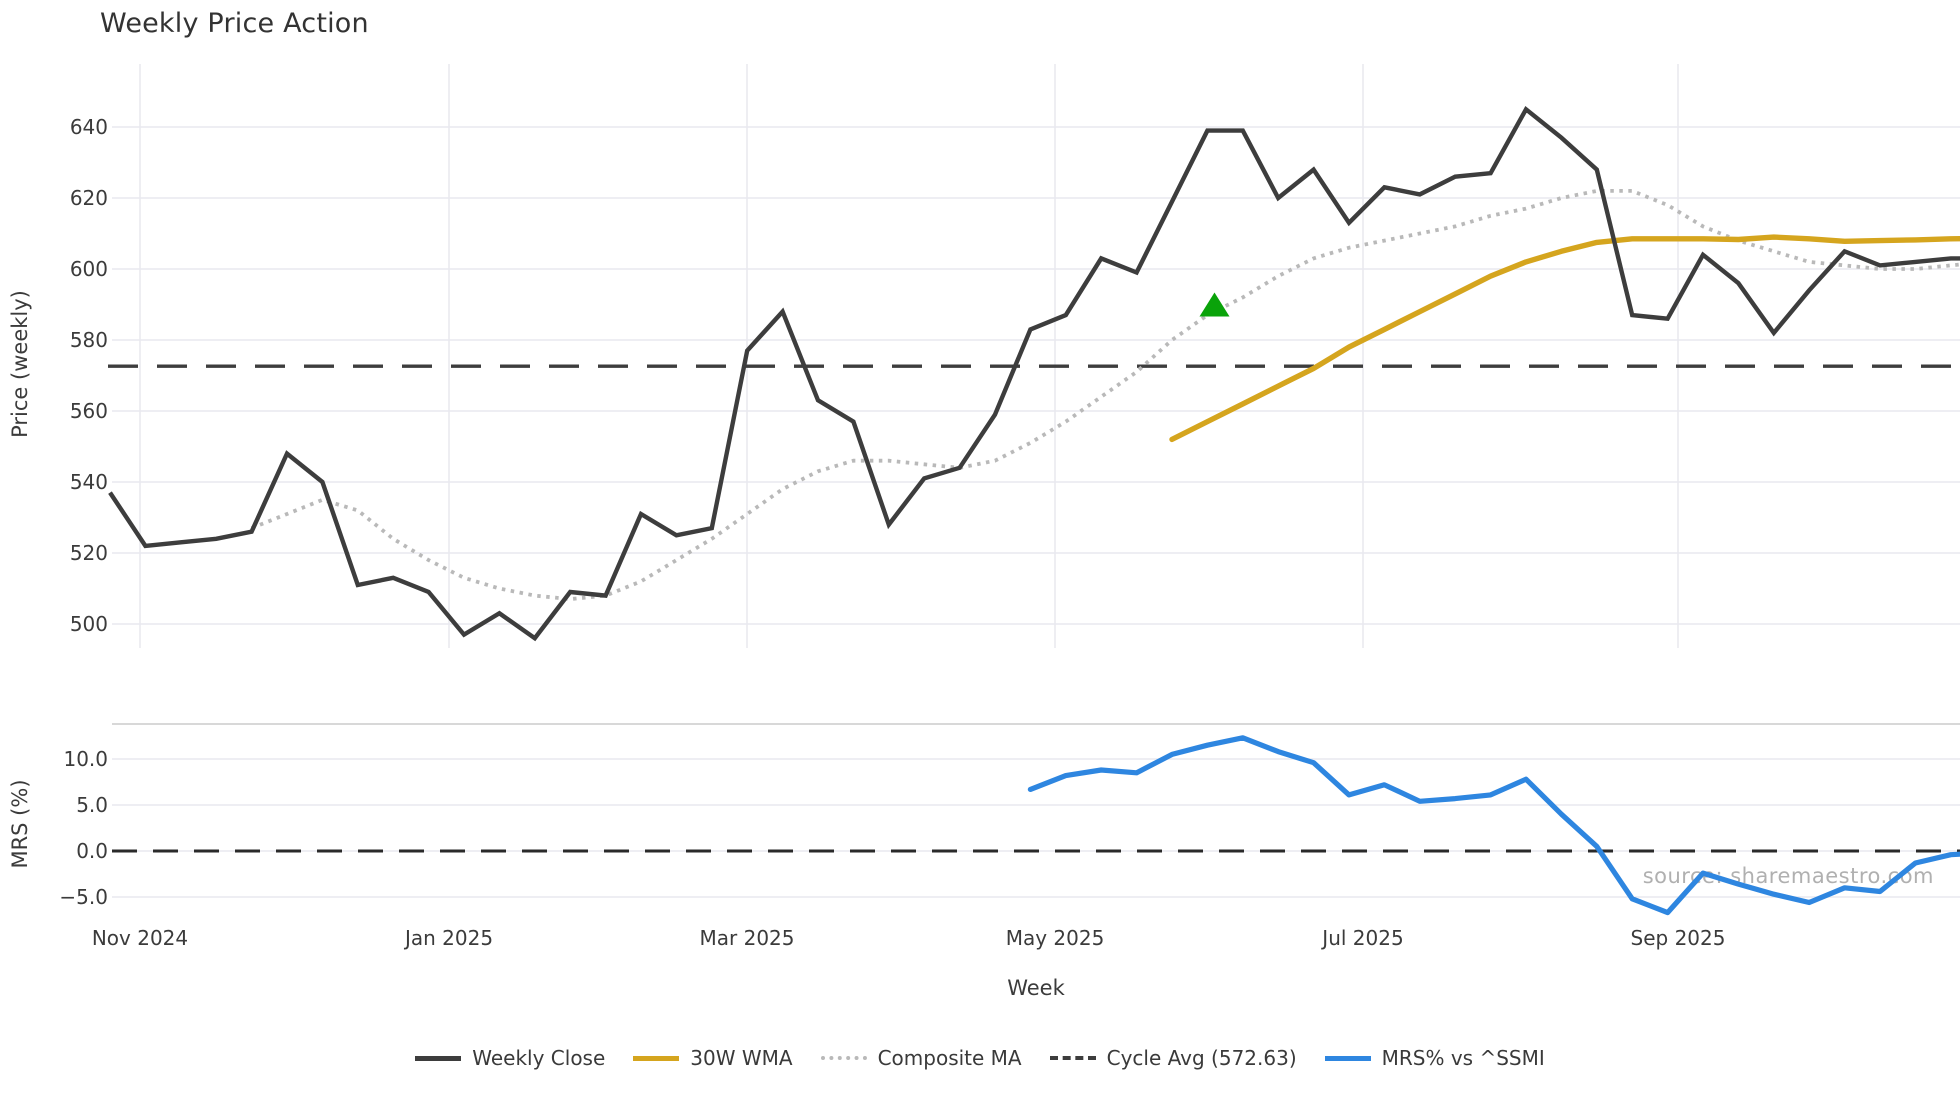 The image size is (1960, 1102). I want to click on price-ytick-label: 640, so click(88, 127).